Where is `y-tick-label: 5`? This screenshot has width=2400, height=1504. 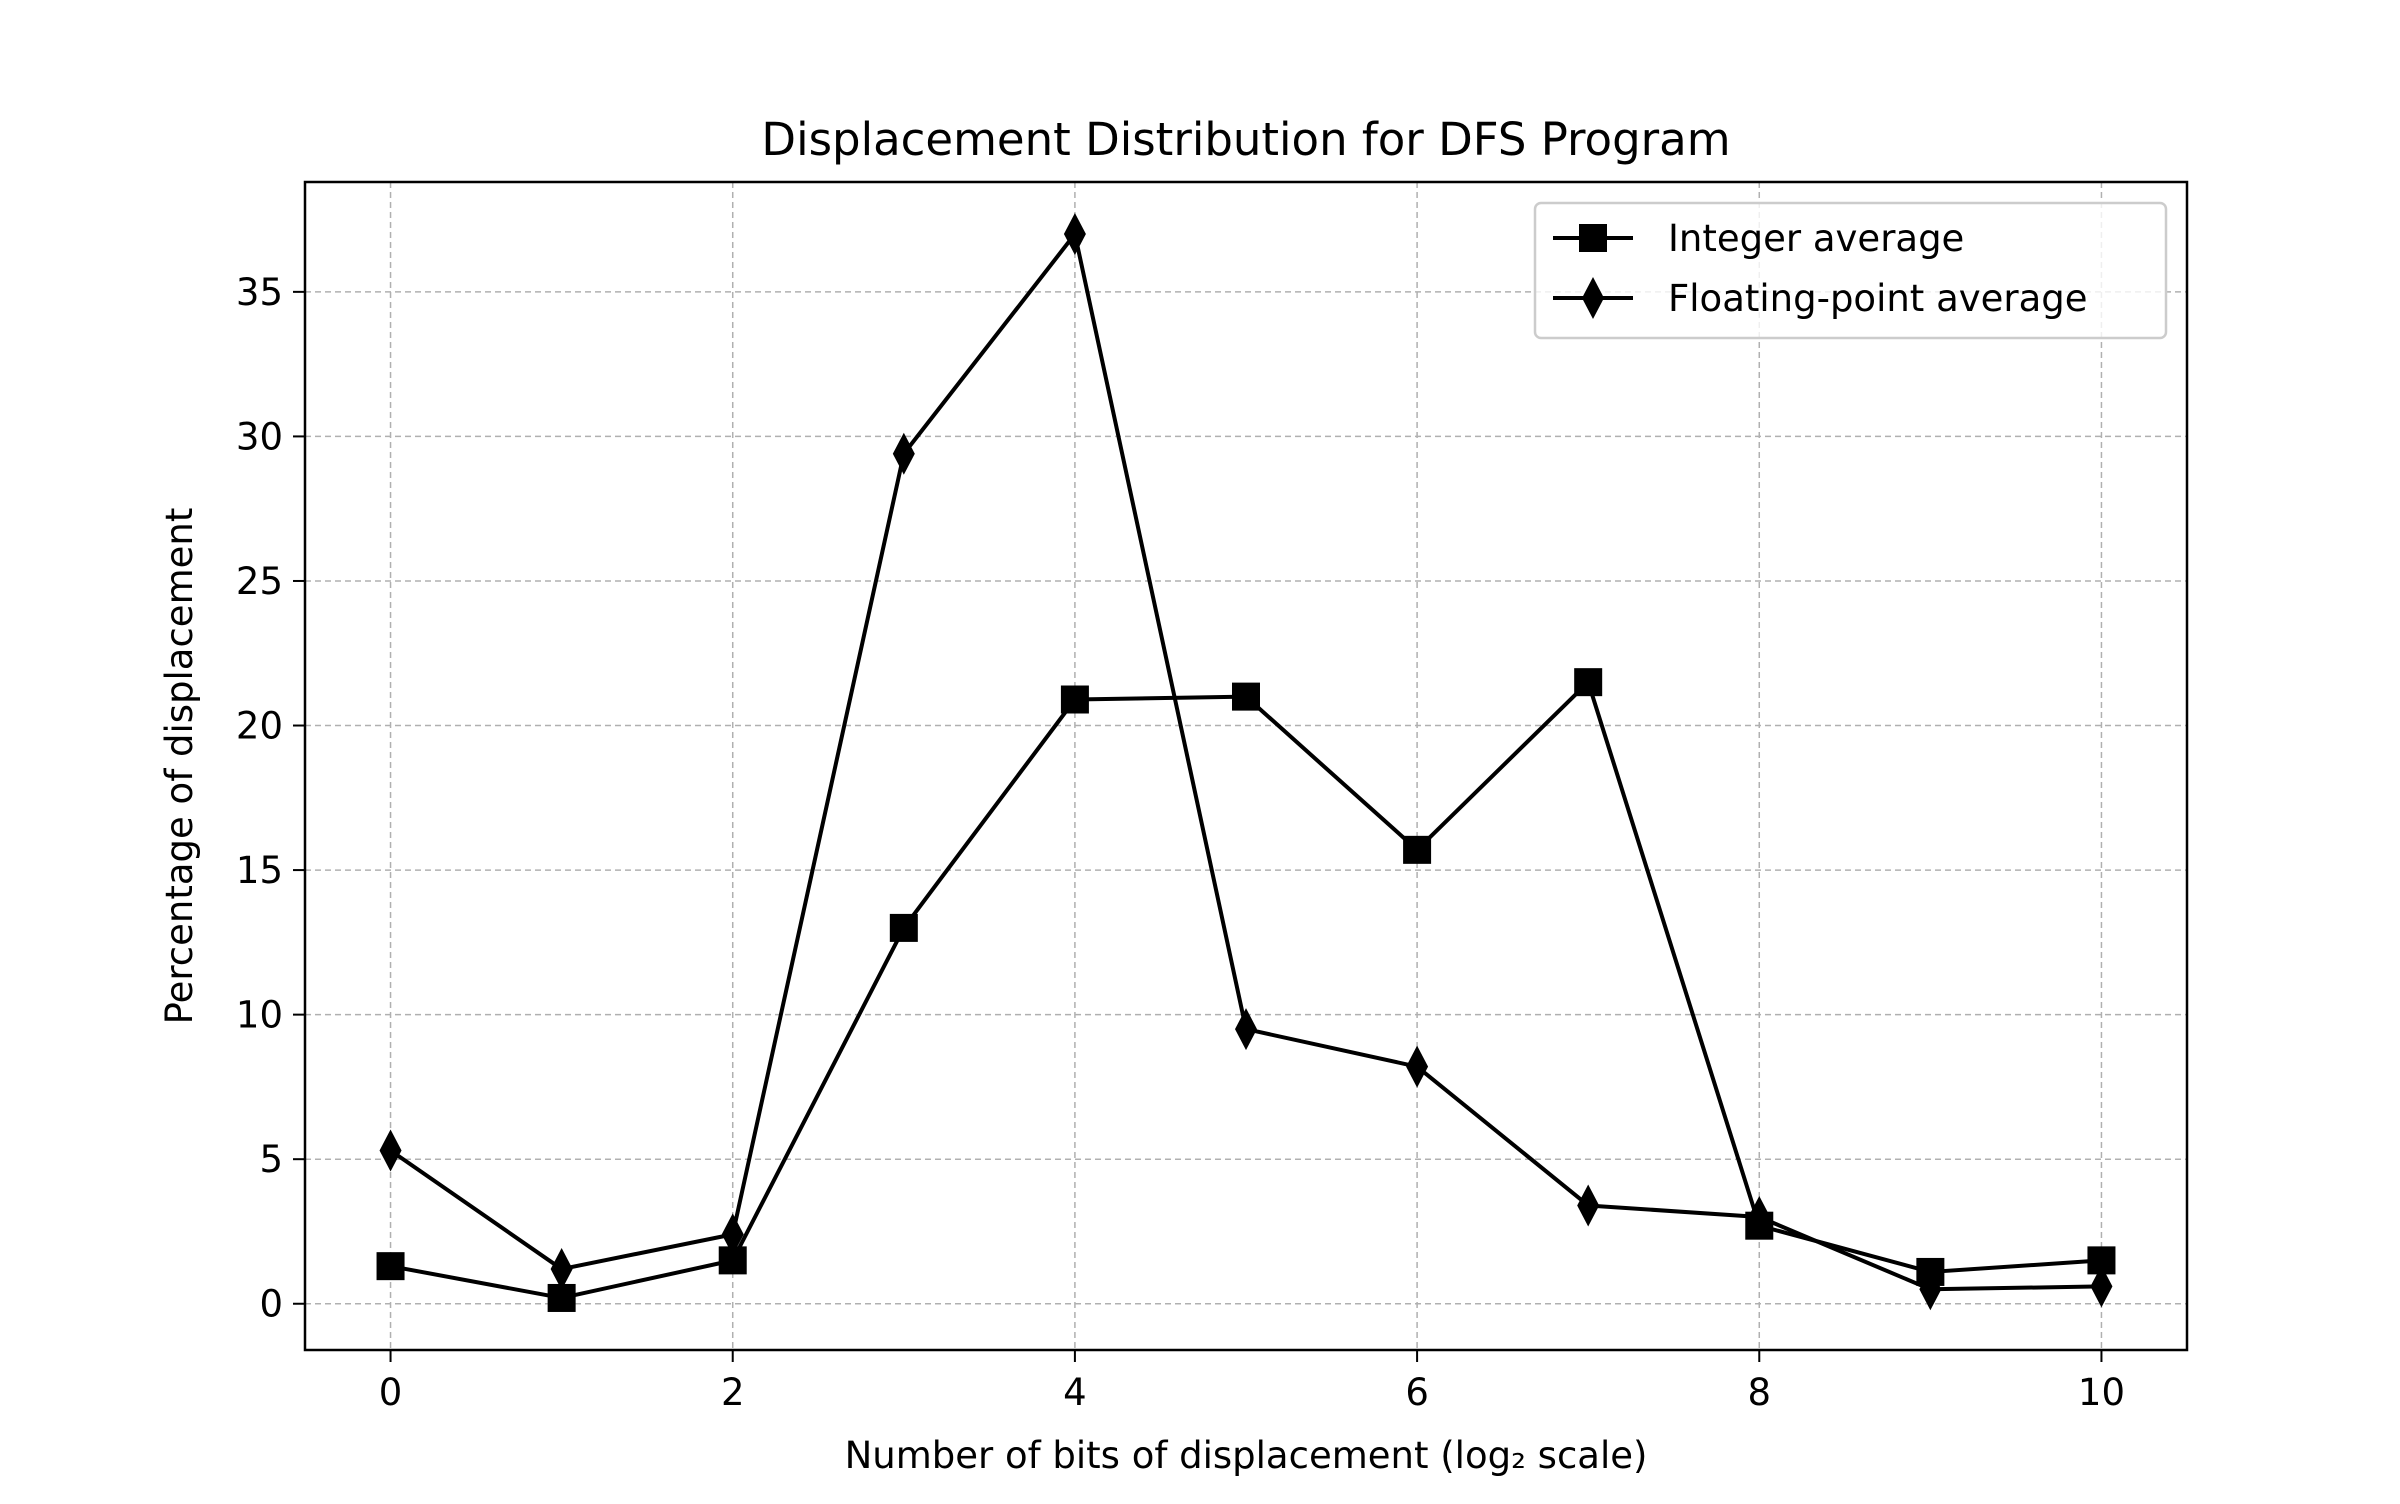
y-tick-label: 5 is located at coordinates (271, 1159).